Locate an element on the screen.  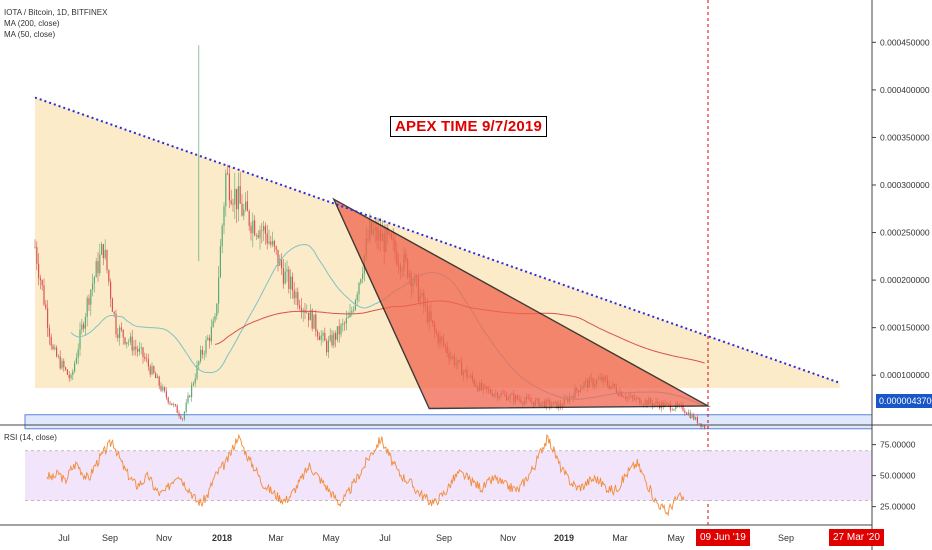
rsi-tick-label: 25.00000 is located at coordinates (898, 507).